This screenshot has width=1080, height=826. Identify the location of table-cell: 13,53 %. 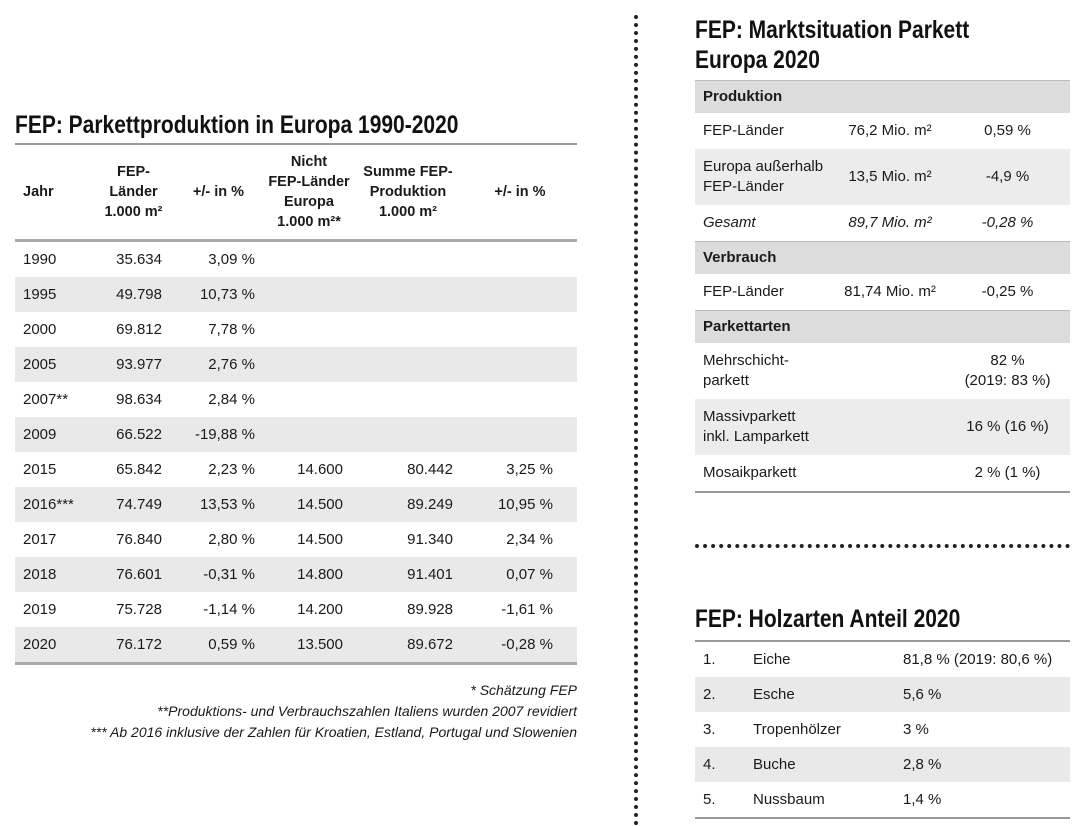
(227, 504).